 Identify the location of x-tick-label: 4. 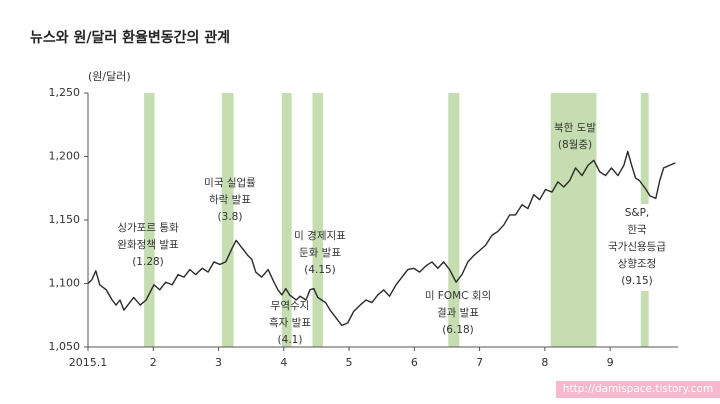
(283, 362).